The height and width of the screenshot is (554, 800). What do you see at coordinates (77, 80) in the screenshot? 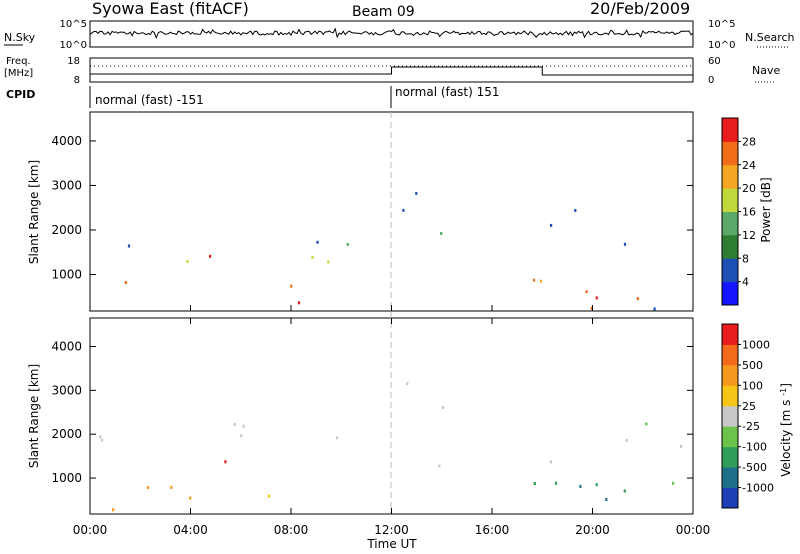
I see `freq-tick-bottom: 8` at bounding box center [77, 80].